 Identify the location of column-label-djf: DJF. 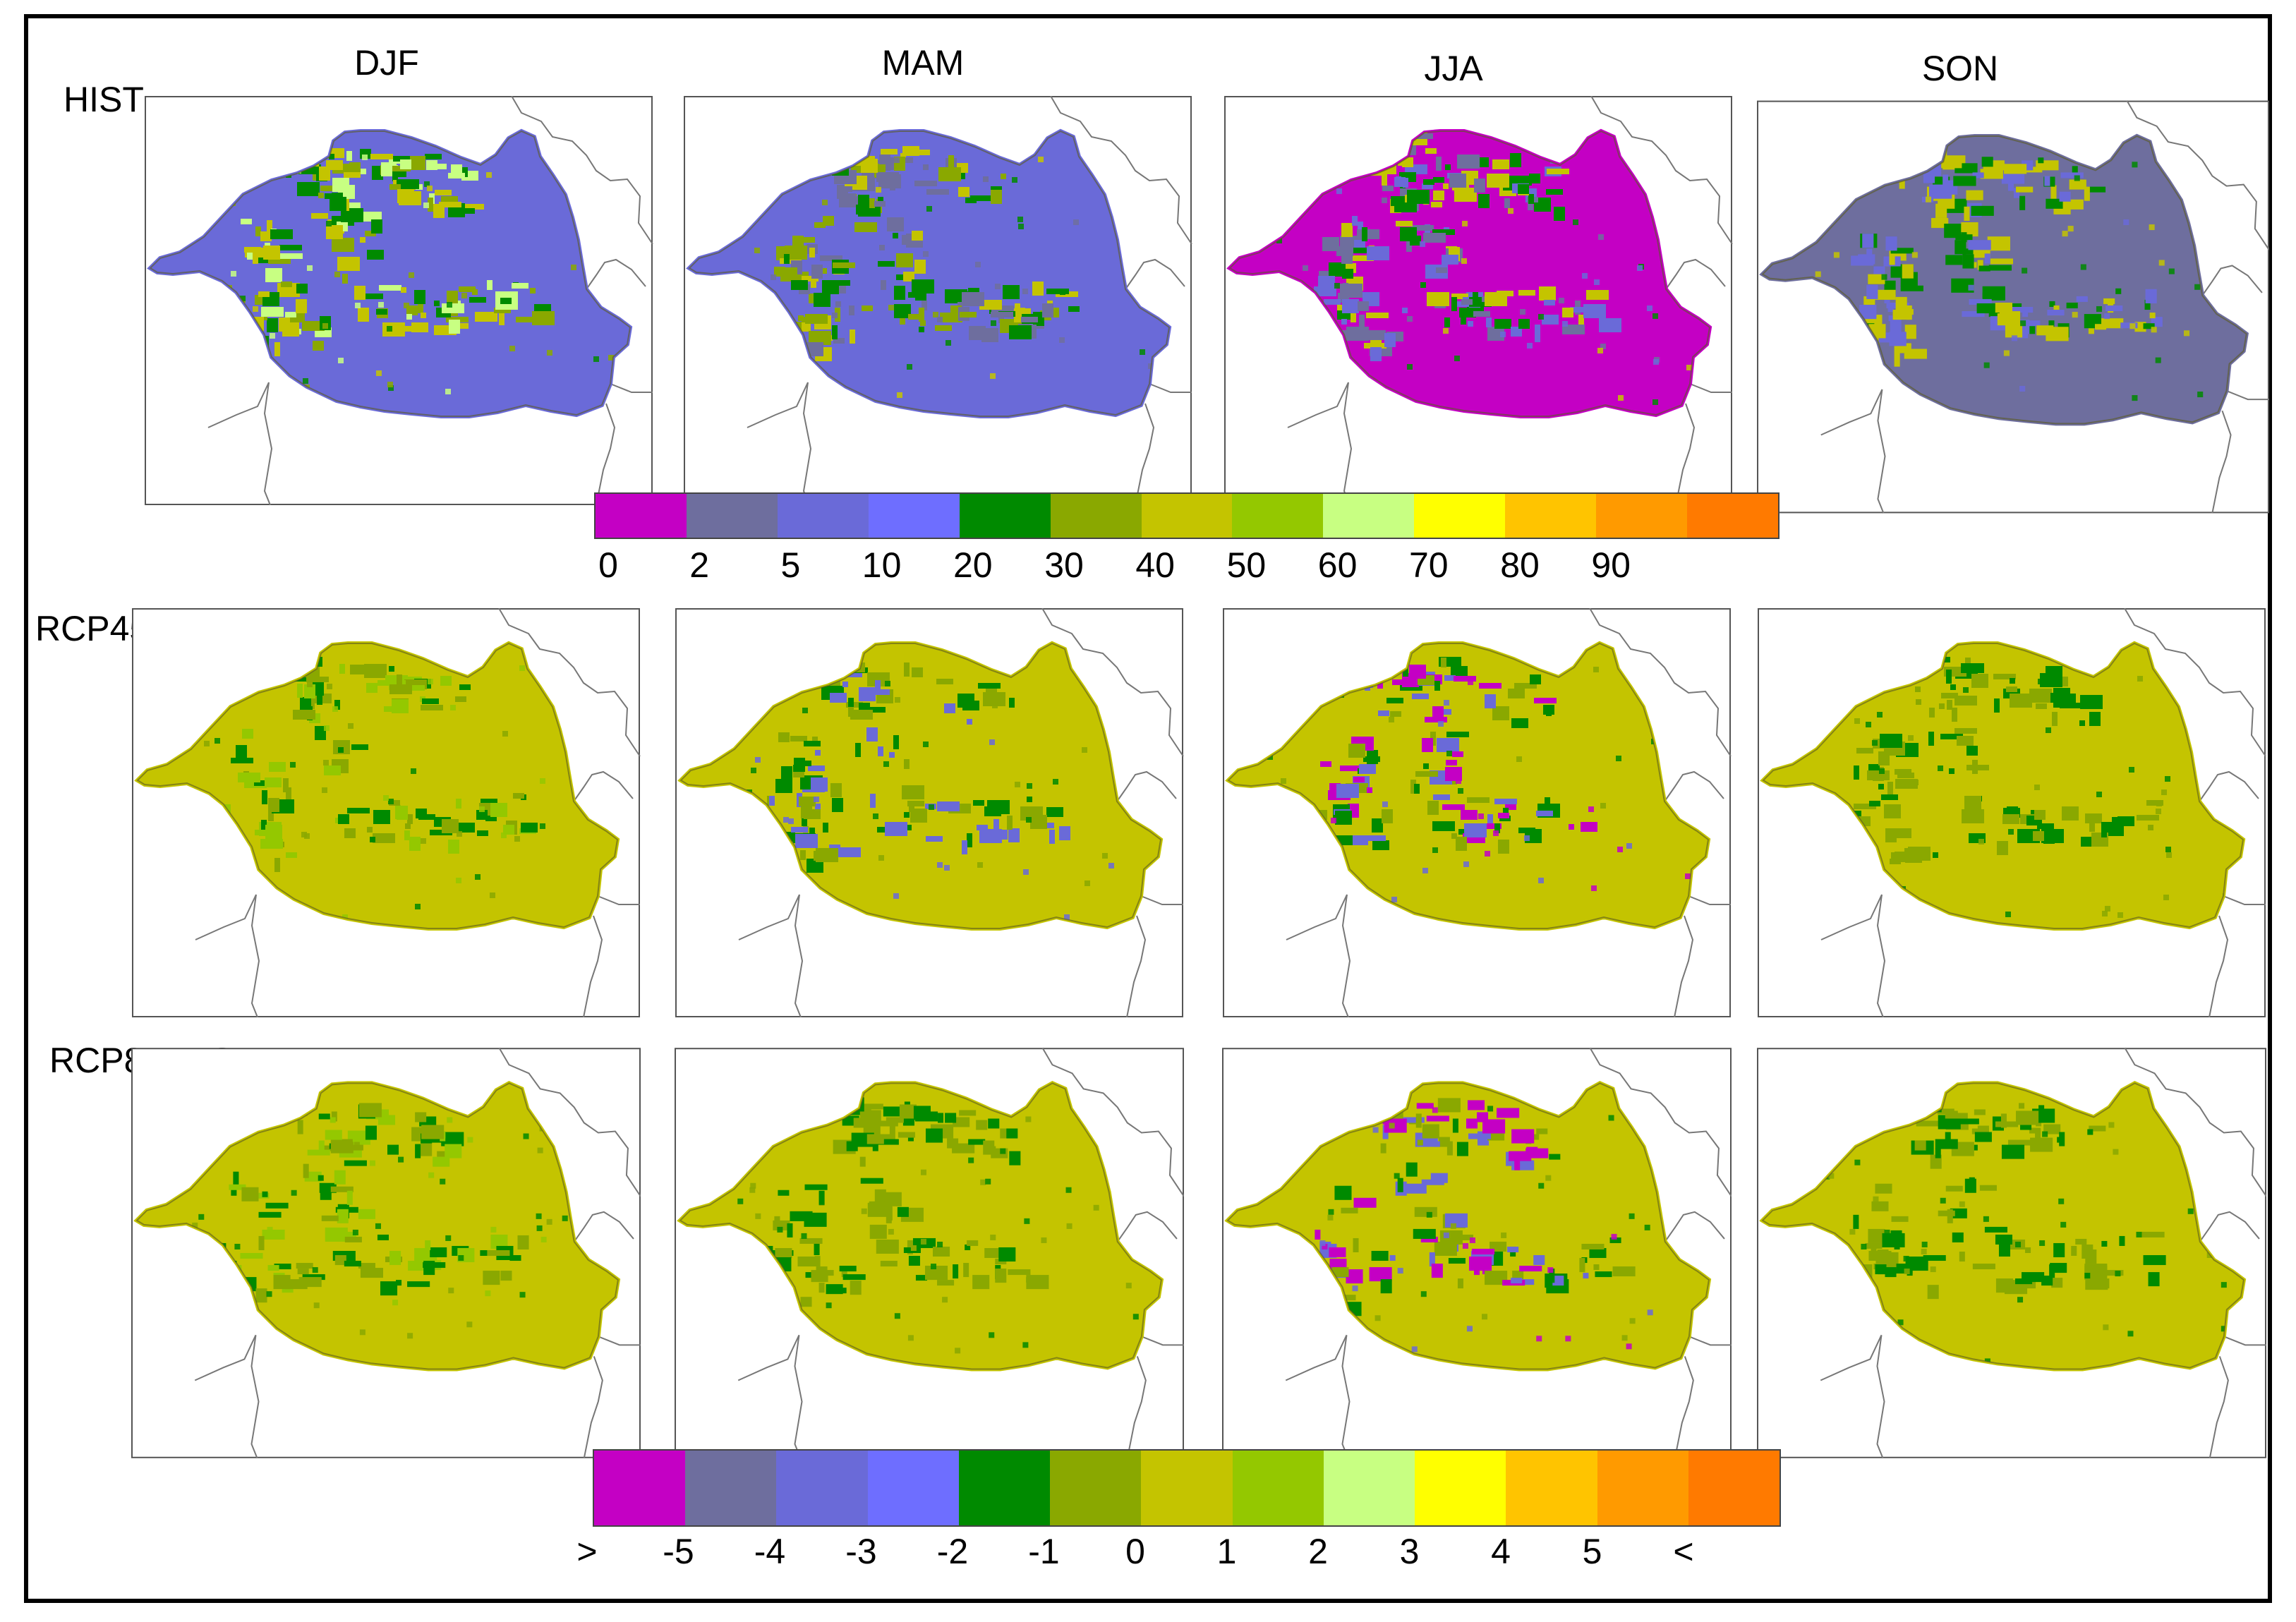
(386, 63).